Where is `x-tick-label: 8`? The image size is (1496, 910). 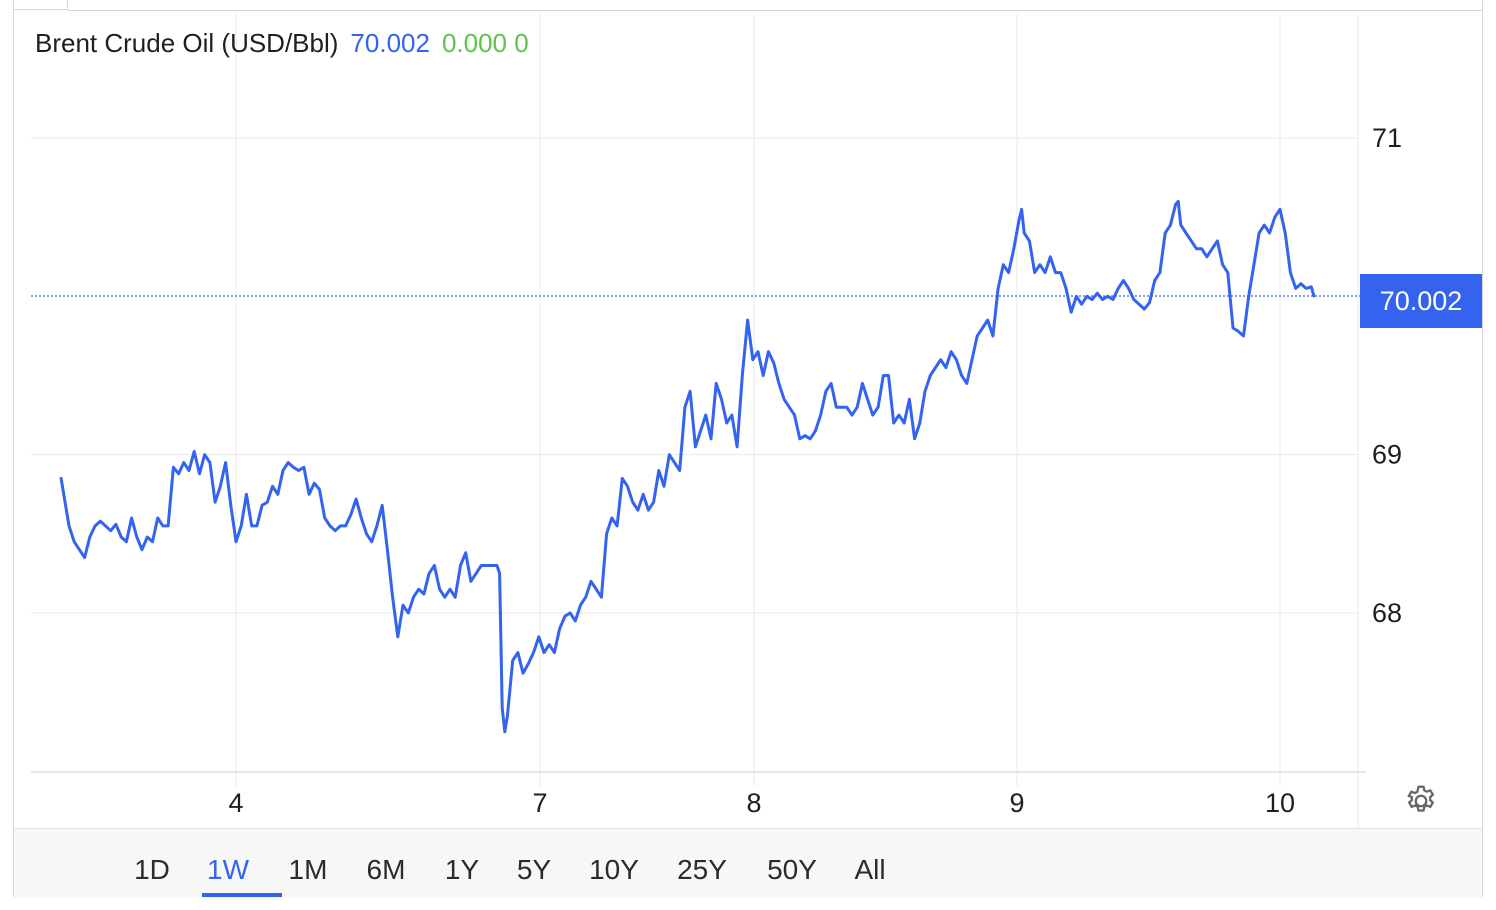
x-tick-label: 8 is located at coordinates (753, 803).